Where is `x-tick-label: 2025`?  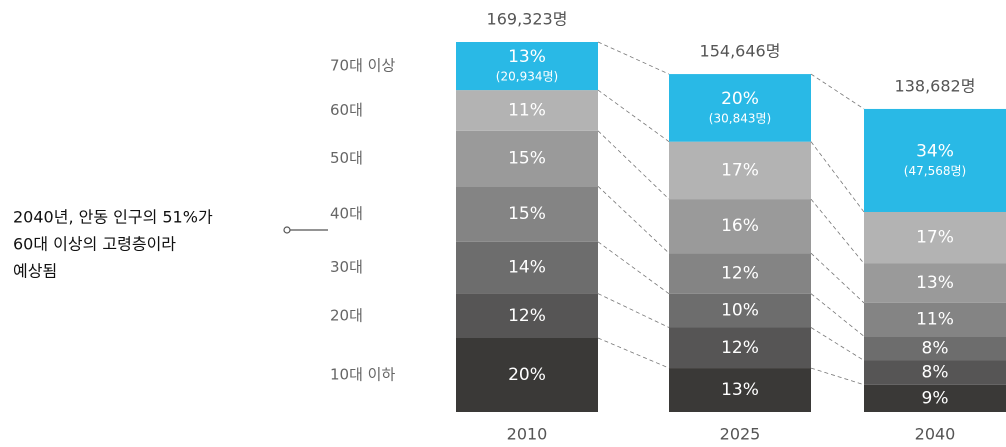
x-tick-label: 2025 is located at coordinates (740, 434).